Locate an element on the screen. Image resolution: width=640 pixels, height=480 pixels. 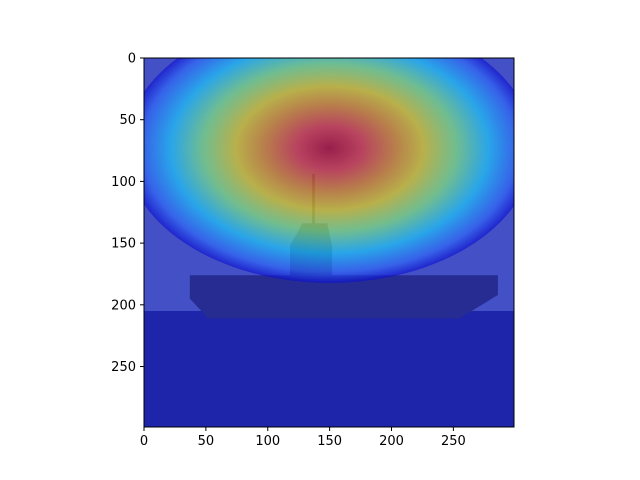
x-tick-label: 250 is located at coordinates (453, 441).